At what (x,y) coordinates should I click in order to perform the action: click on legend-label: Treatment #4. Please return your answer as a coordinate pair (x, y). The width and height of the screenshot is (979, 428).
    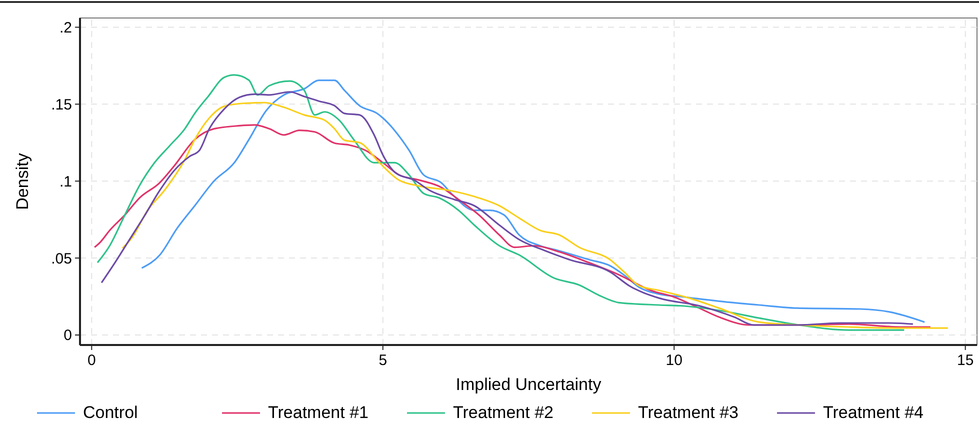
    Looking at the image, I should click on (873, 412).